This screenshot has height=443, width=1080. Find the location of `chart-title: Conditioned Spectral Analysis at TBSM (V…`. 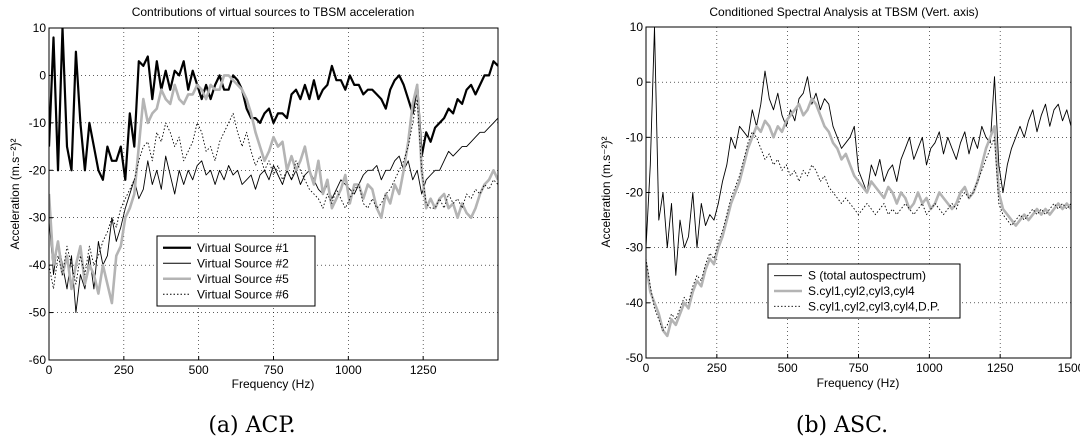

chart-title: Conditioned Spectral Analysis at TBSM (V… is located at coordinates (843, 12).